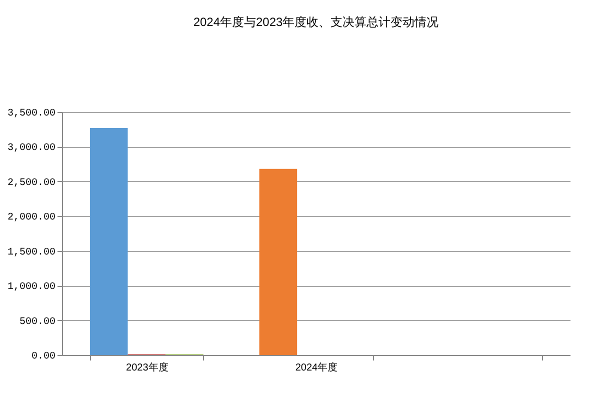  Describe the element at coordinates (31, 148) in the screenshot. I see `y-tick-label: 3,000.00` at that location.